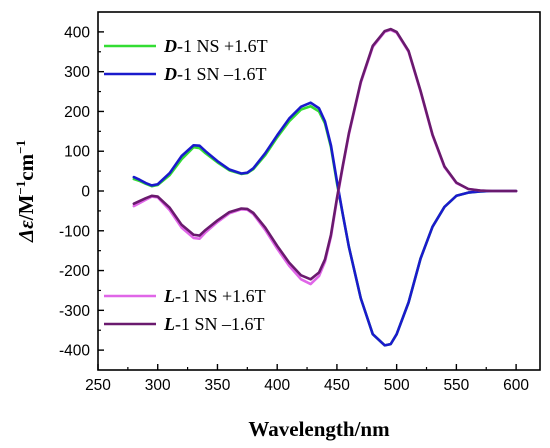 Image resolution: width=550 pixels, height=448 pixels. Describe the element at coordinates (20, 147) in the screenshot. I see `y-axis-unit-exp2: −1` at that location.